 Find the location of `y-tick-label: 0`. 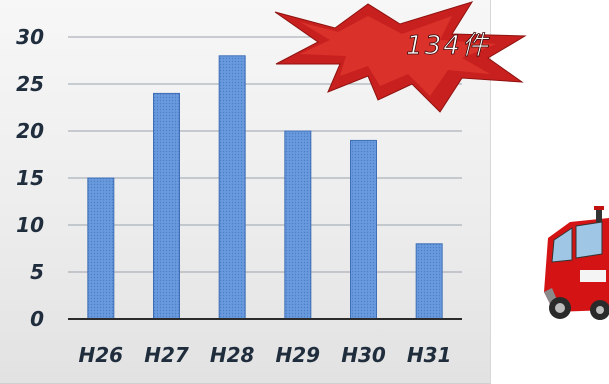

y-tick-label: 0 is located at coordinates (37, 319).